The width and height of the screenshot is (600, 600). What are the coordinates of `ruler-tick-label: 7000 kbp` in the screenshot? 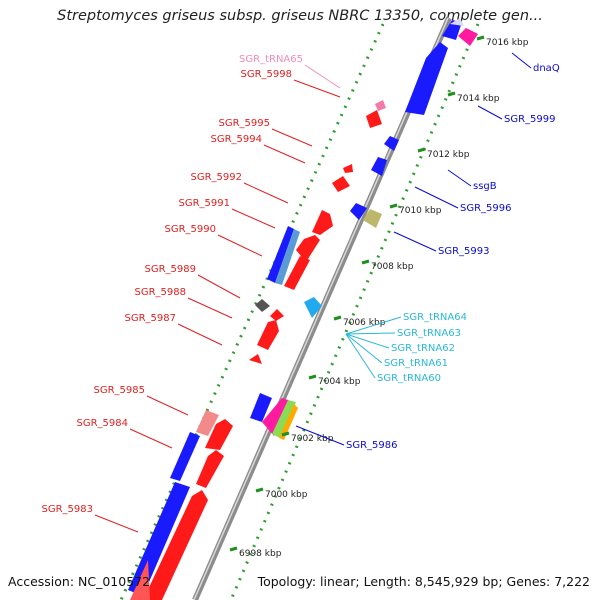 It's located at (286, 495).